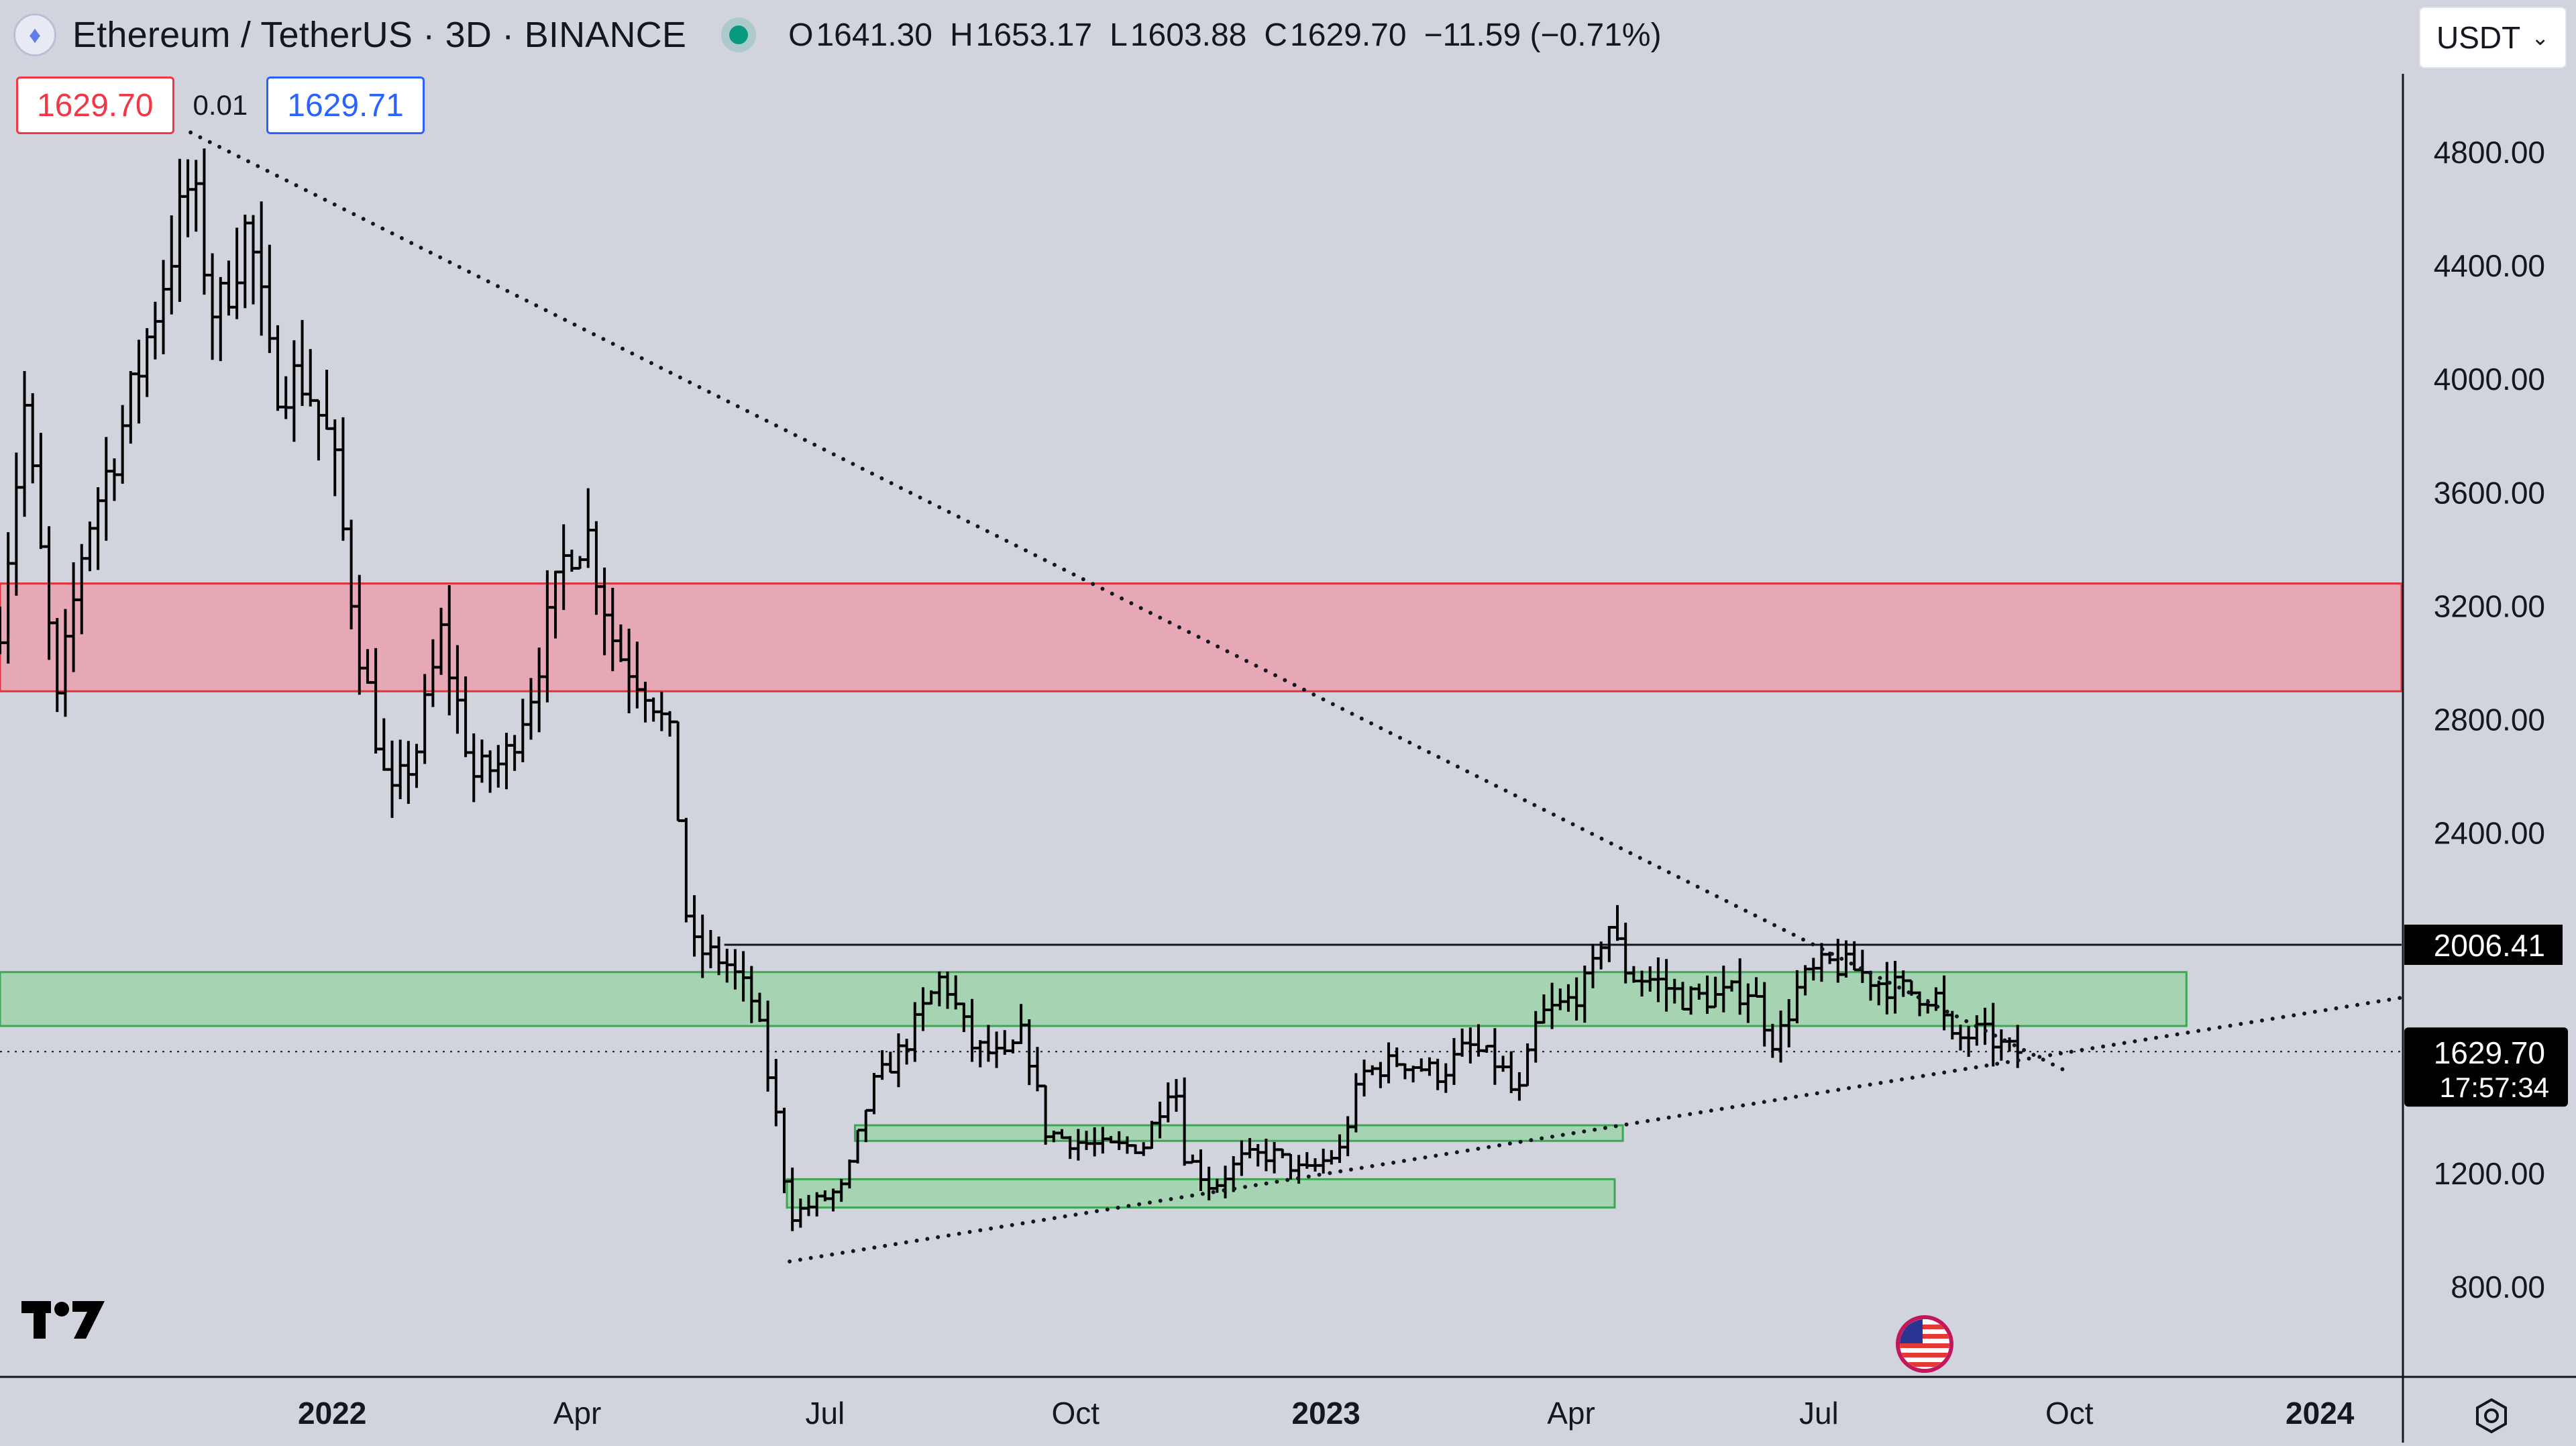 The image size is (2576, 1446). I want to click on chevron-down-icon: ⌄, so click(2540, 38).